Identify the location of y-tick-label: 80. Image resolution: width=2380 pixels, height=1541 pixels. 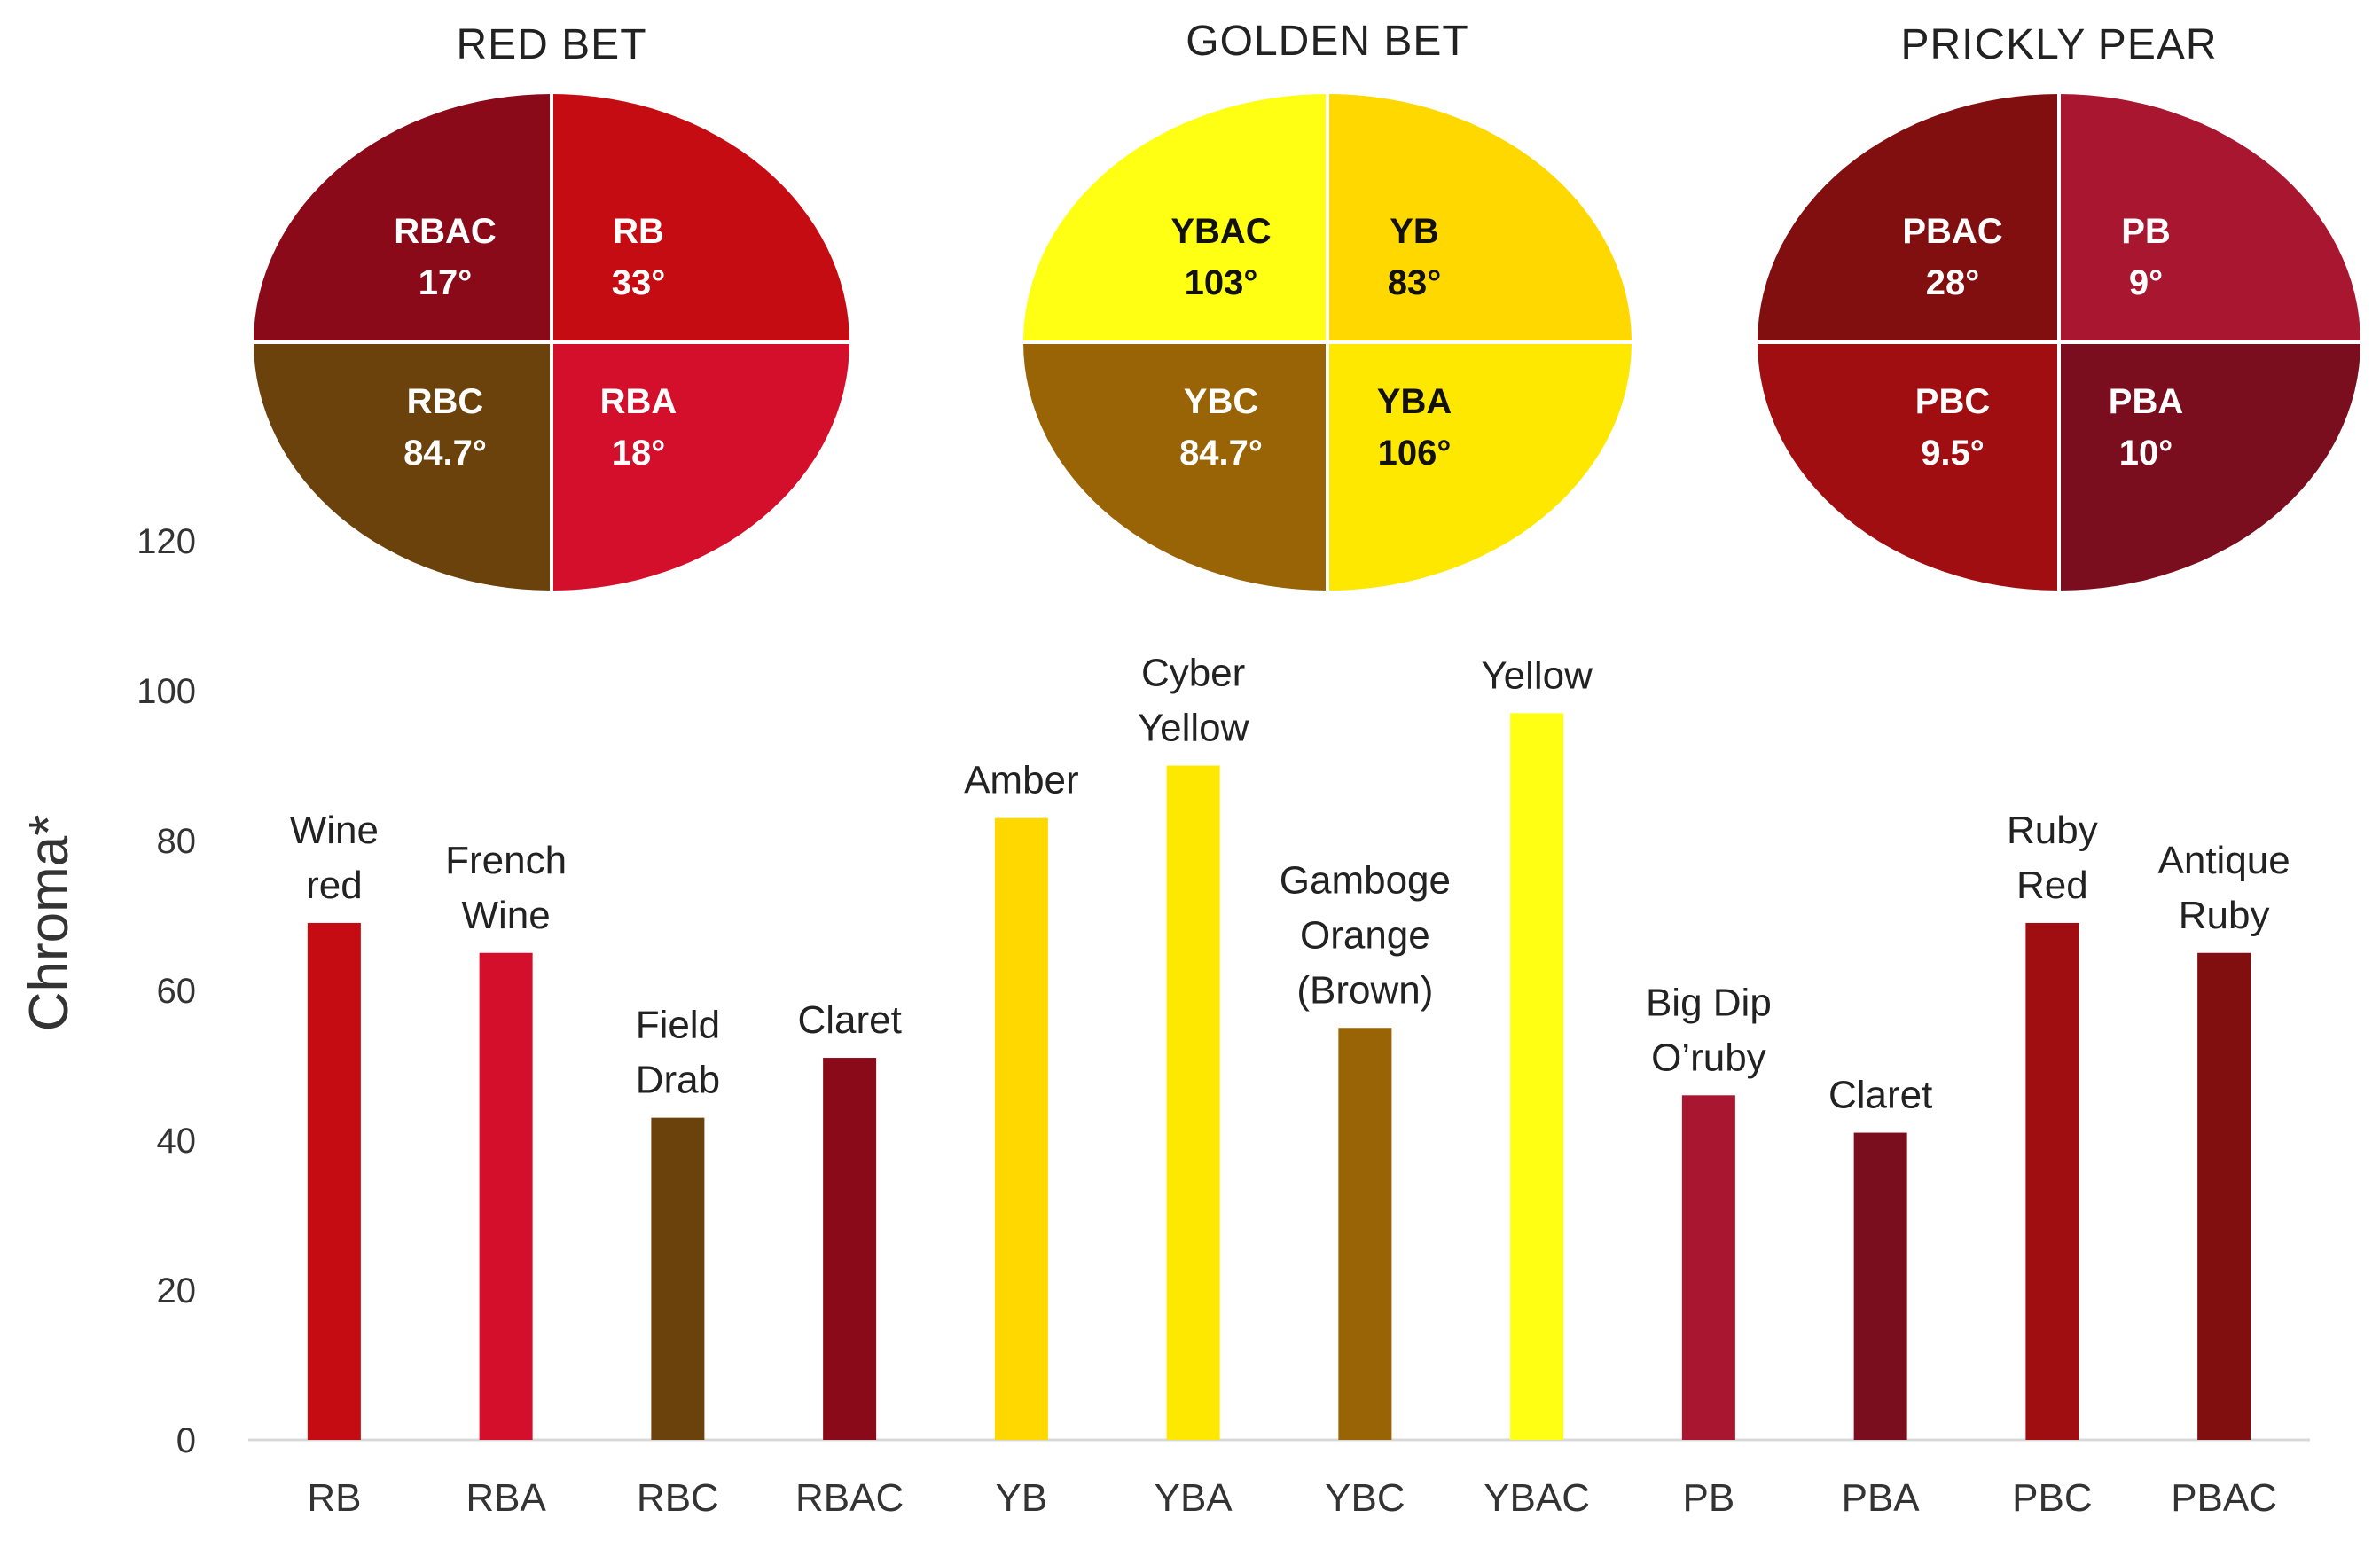
(177, 841).